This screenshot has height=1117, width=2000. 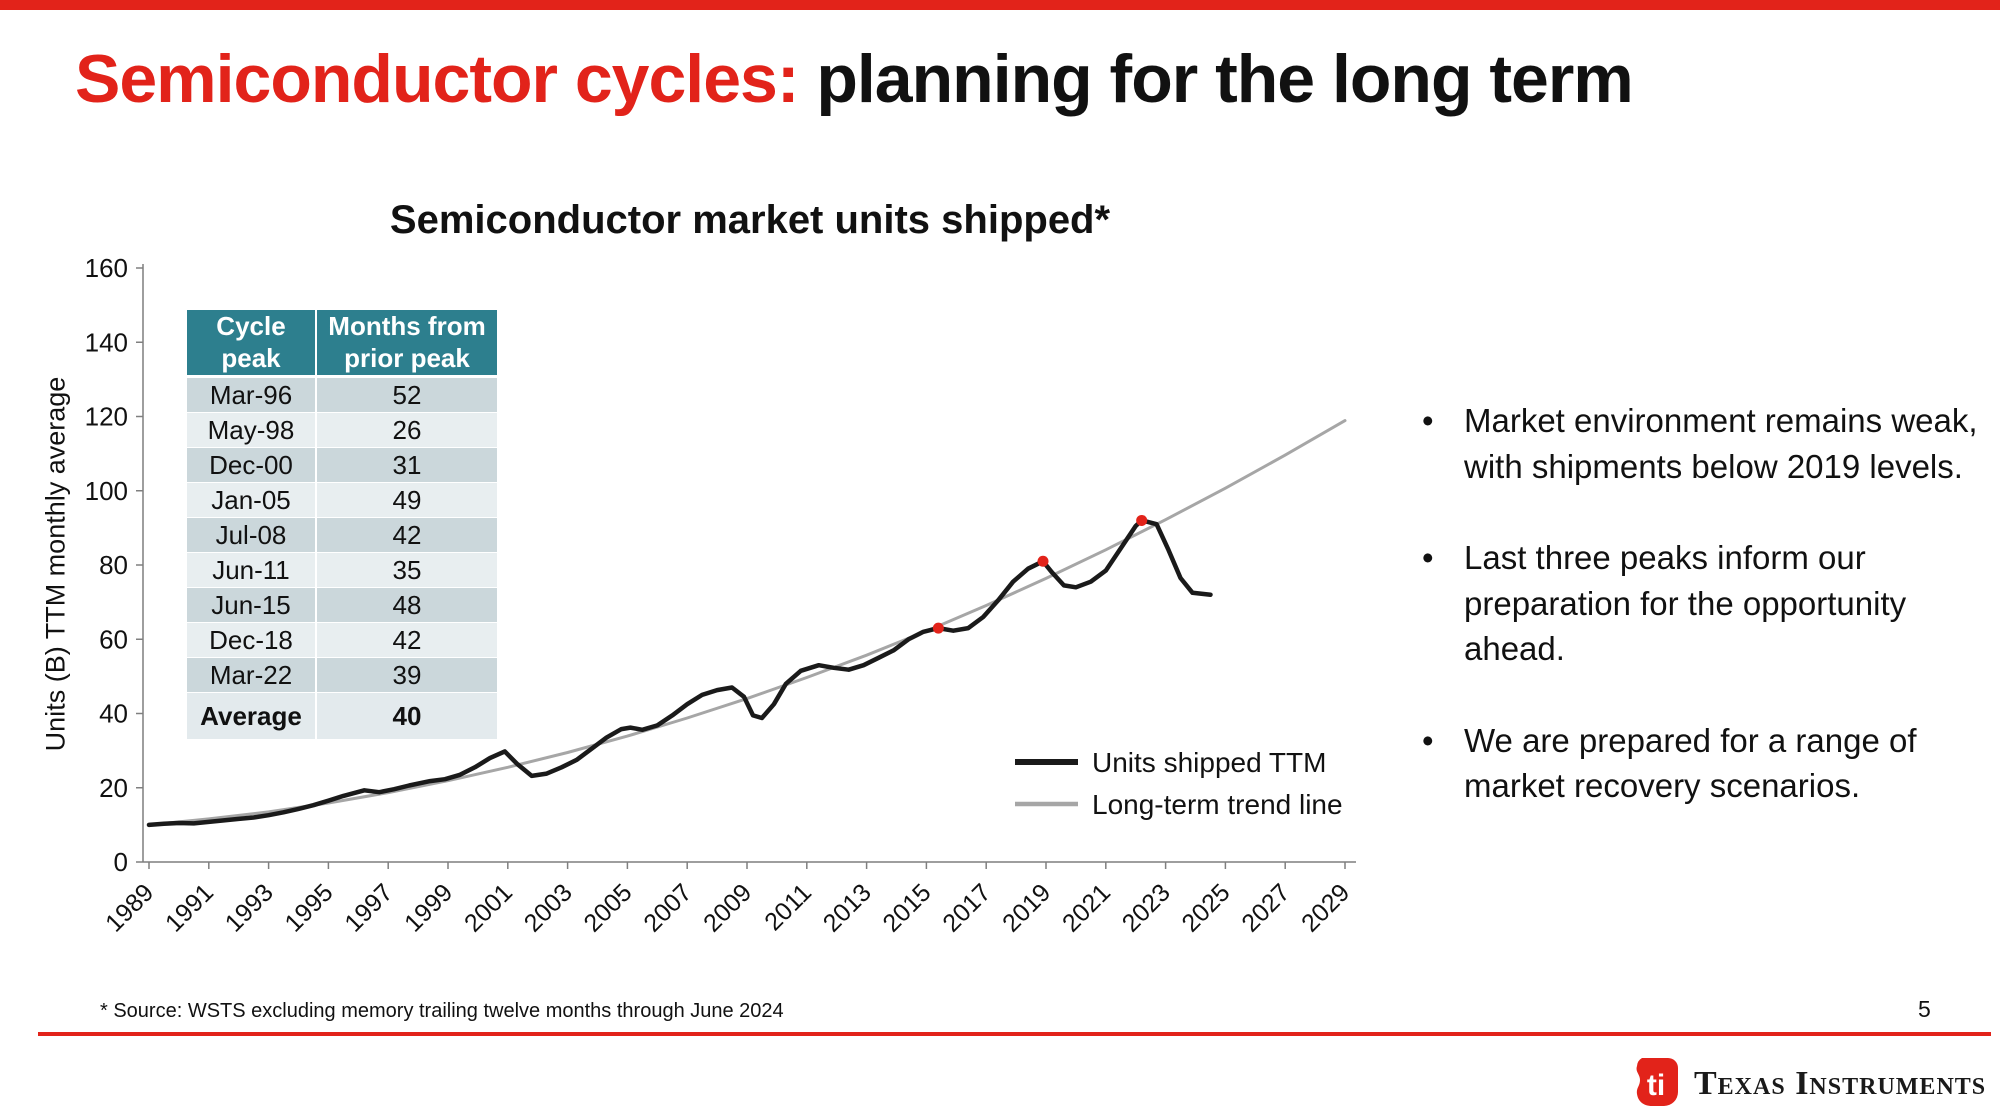 I want to click on ti-bug-icon: ti, so click(x=1657, y=1082).